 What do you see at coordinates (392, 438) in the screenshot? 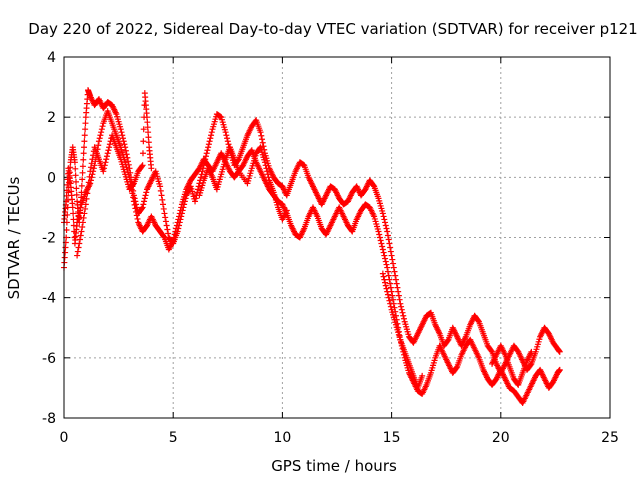
I see `x-tick-label: 15` at bounding box center [392, 438].